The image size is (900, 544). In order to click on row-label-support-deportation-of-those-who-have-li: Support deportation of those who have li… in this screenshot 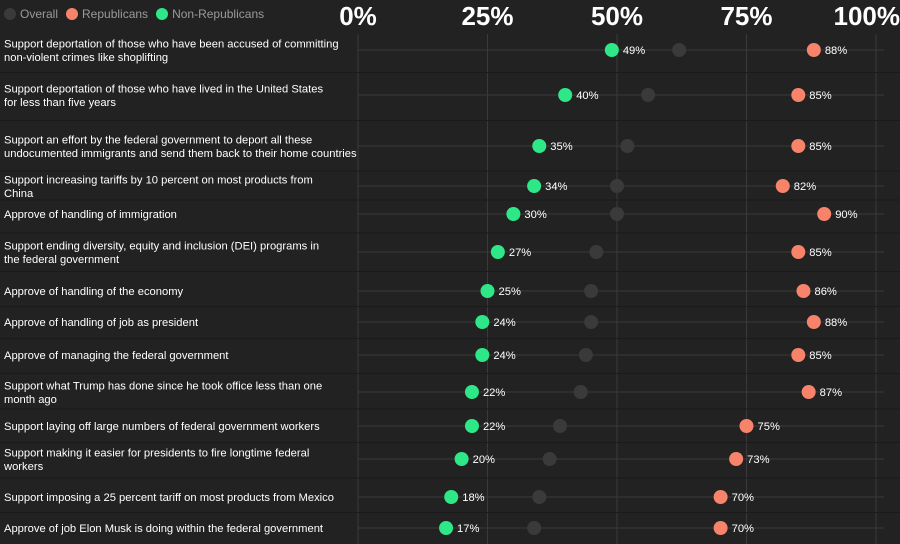, I will do `click(163, 96)`.